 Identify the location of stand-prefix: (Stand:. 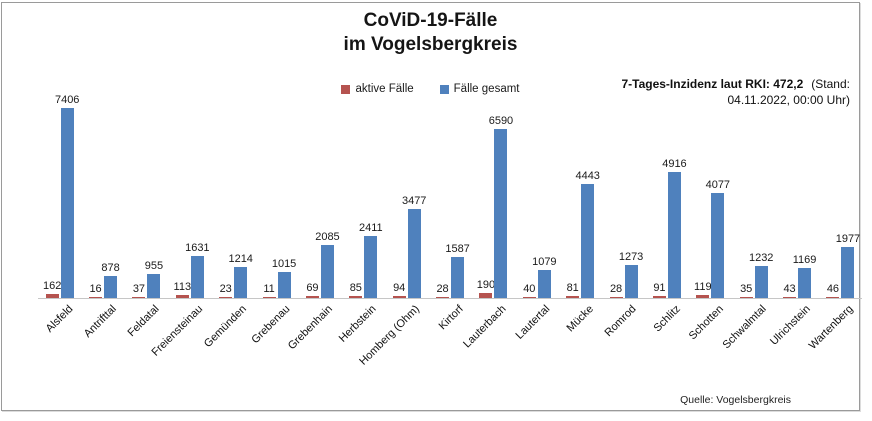
(830, 84).